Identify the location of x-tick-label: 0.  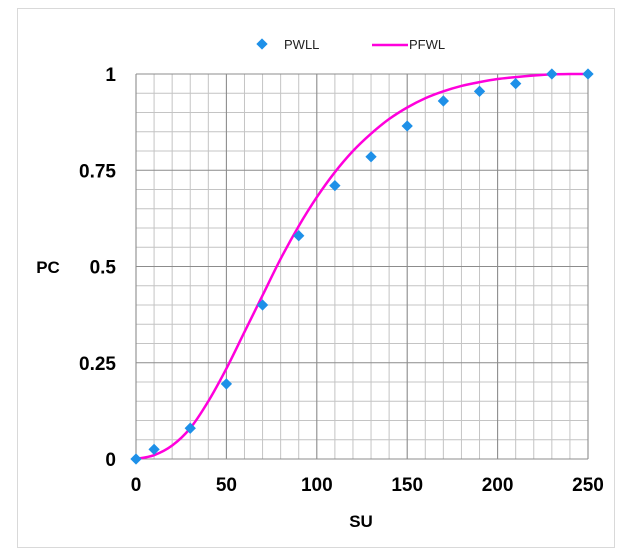
(136, 485).